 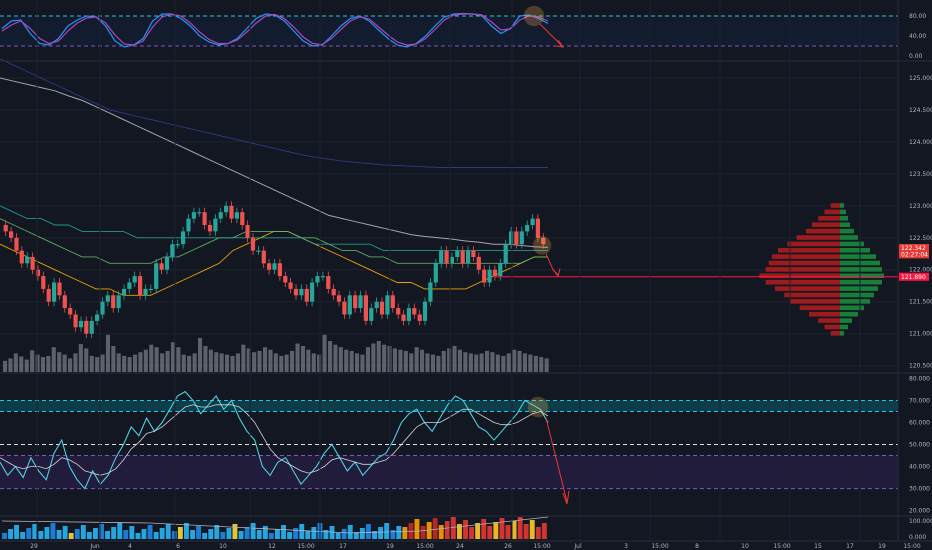 What do you see at coordinates (914, 276) in the screenshot?
I see `level-price-label-bg` at bounding box center [914, 276].